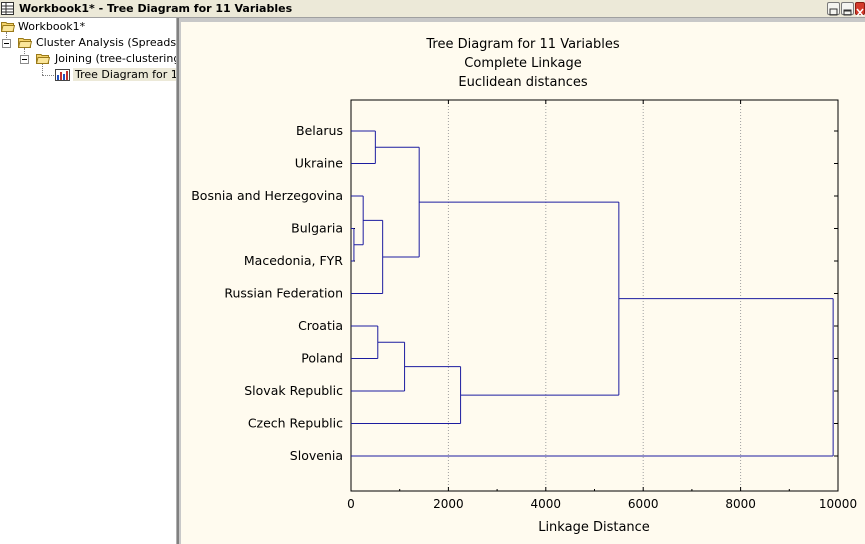  Describe the element at coordinates (319, 163) in the screenshot. I see `leaf-label: Ukraine` at that location.